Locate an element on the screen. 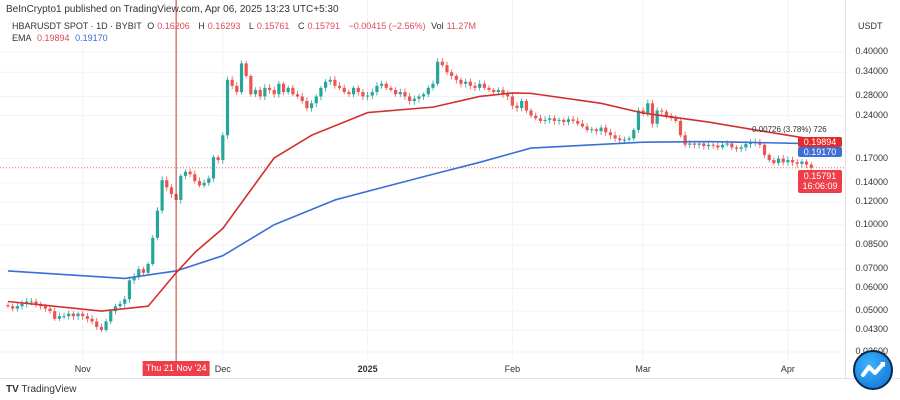 This screenshot has height=400, width=900. price-tick: 0.17000 is located at coordinates (871, 157).